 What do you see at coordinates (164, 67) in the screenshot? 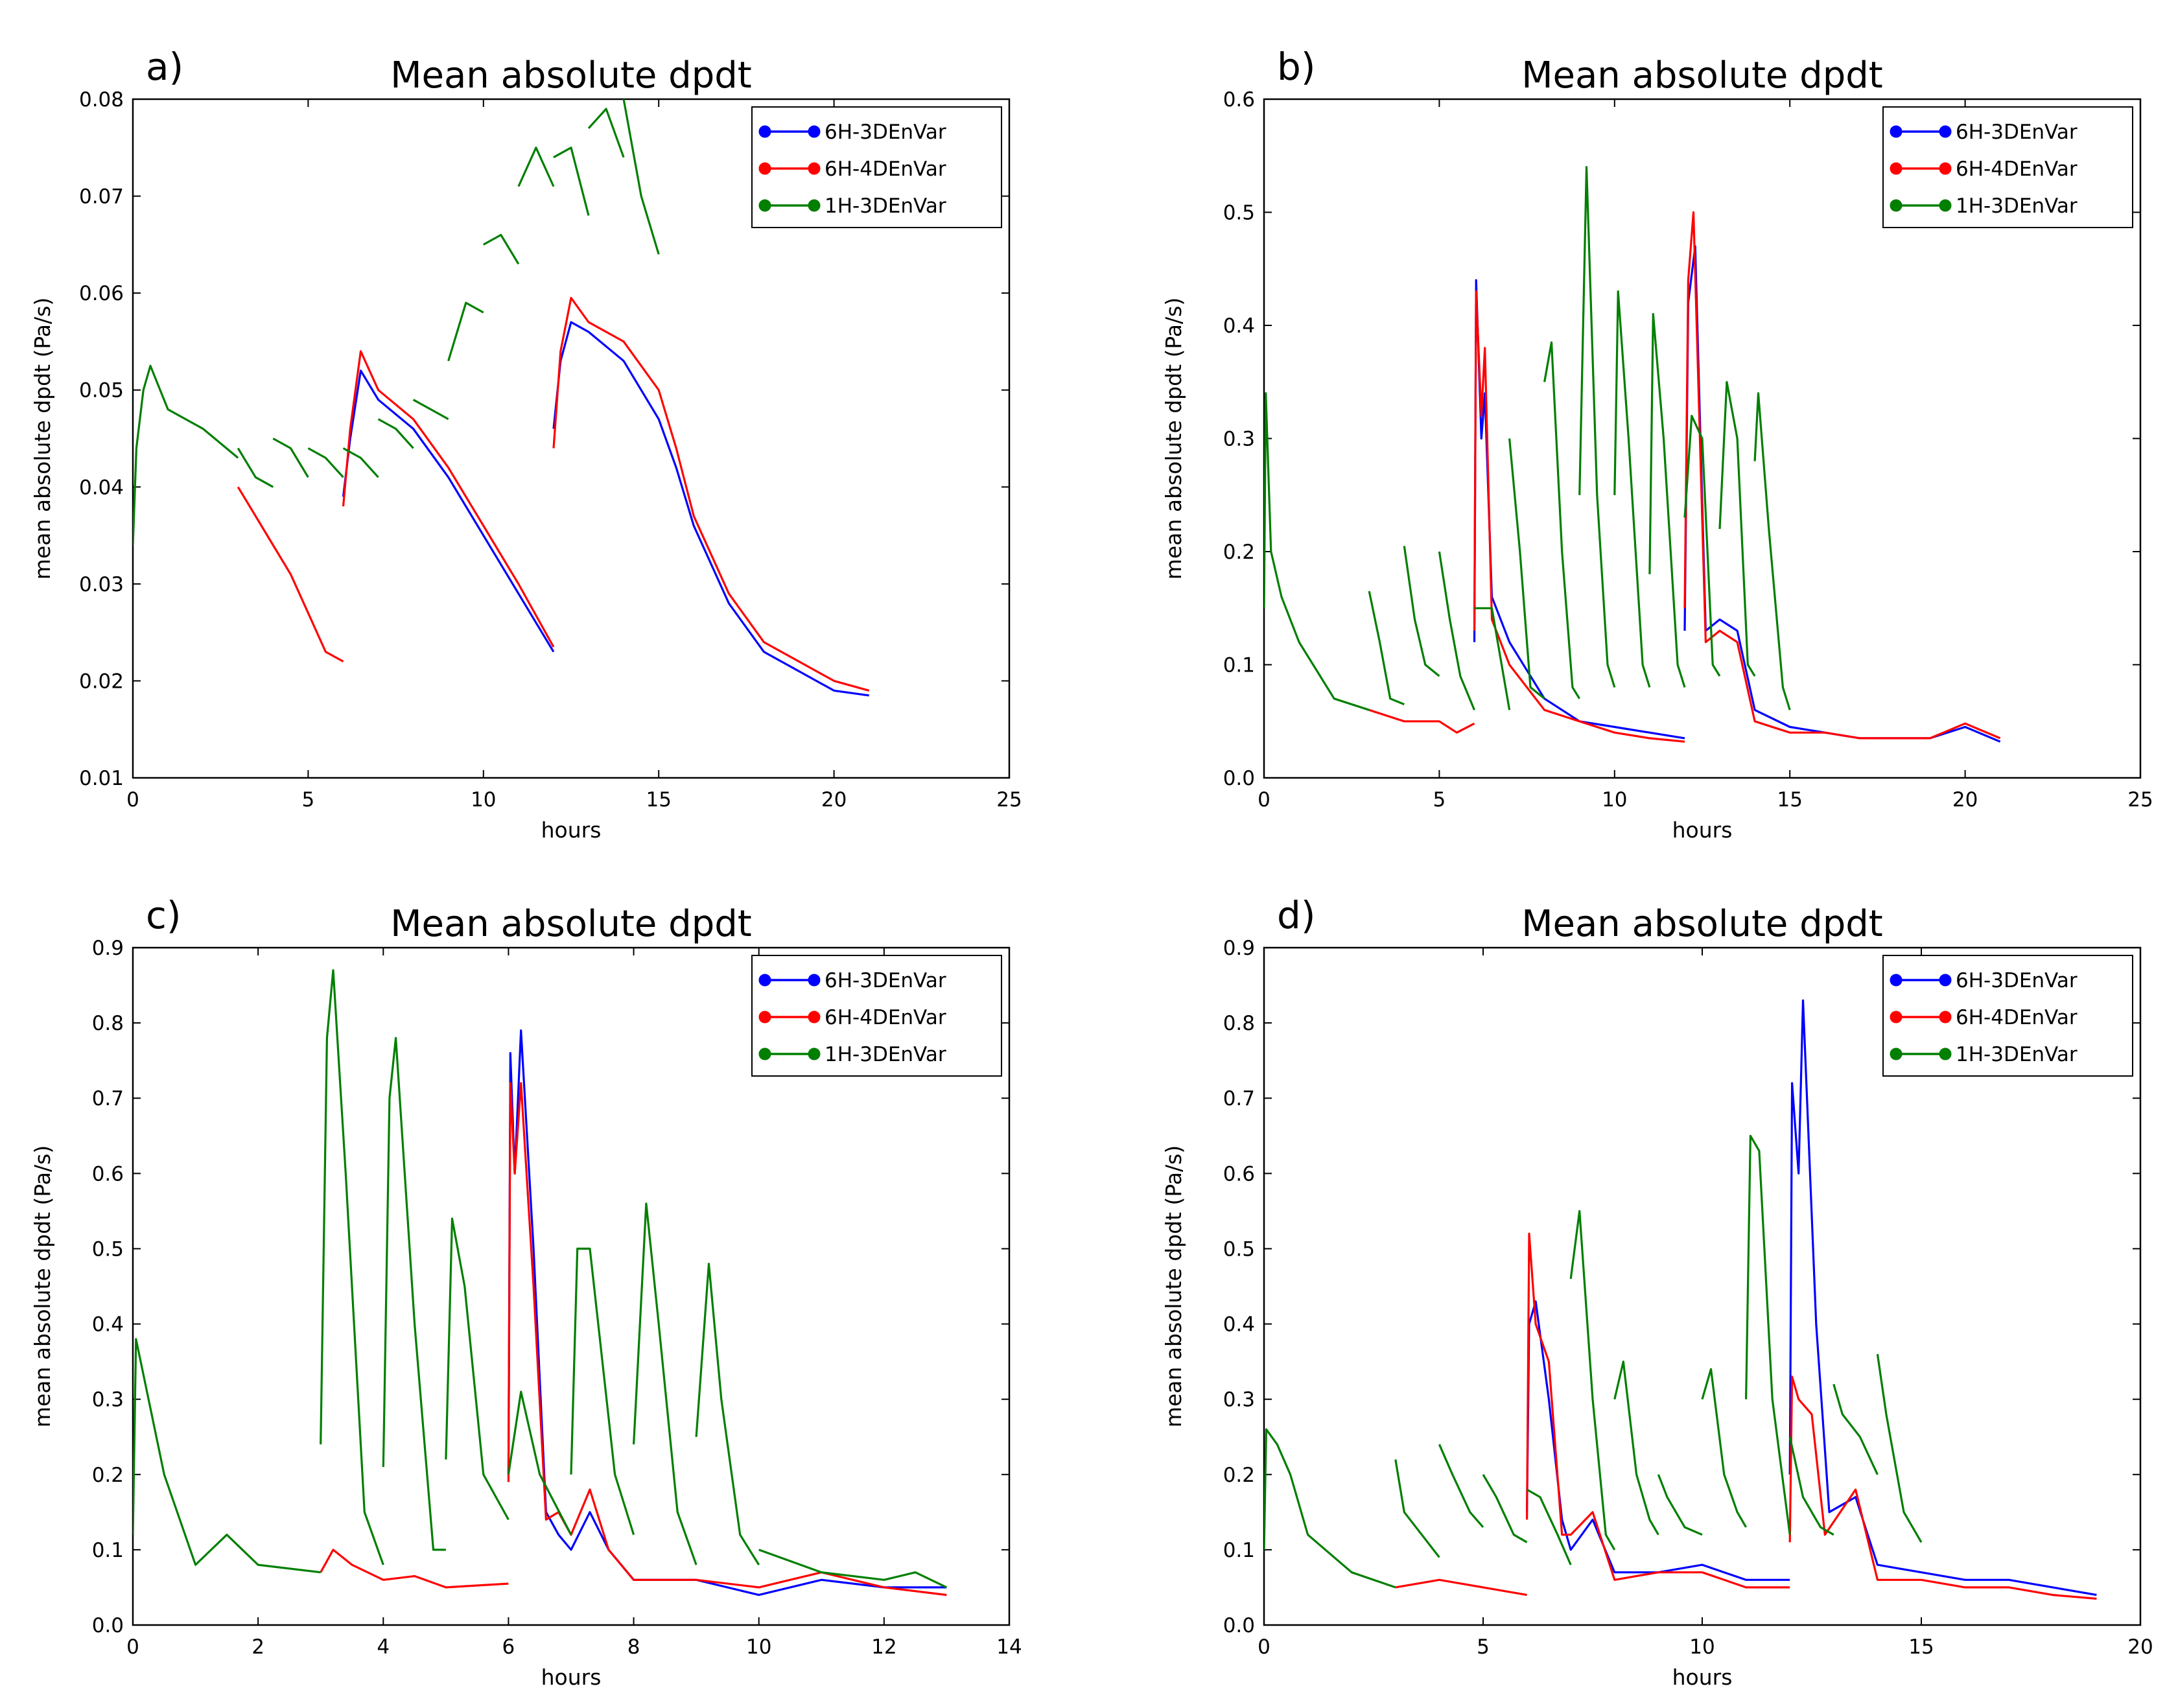
I see `panel-label: a)` at bounding box center [164, 67].